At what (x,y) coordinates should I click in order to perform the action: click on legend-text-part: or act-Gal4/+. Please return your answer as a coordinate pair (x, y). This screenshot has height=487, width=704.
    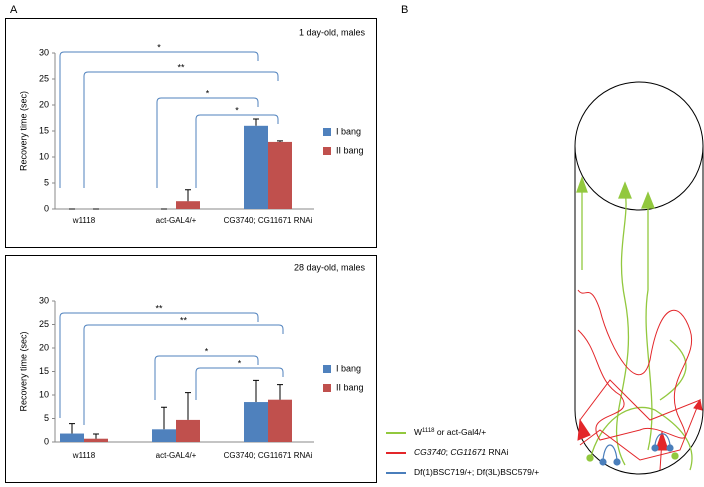
    Looking at the image, I should click on (461, 432).